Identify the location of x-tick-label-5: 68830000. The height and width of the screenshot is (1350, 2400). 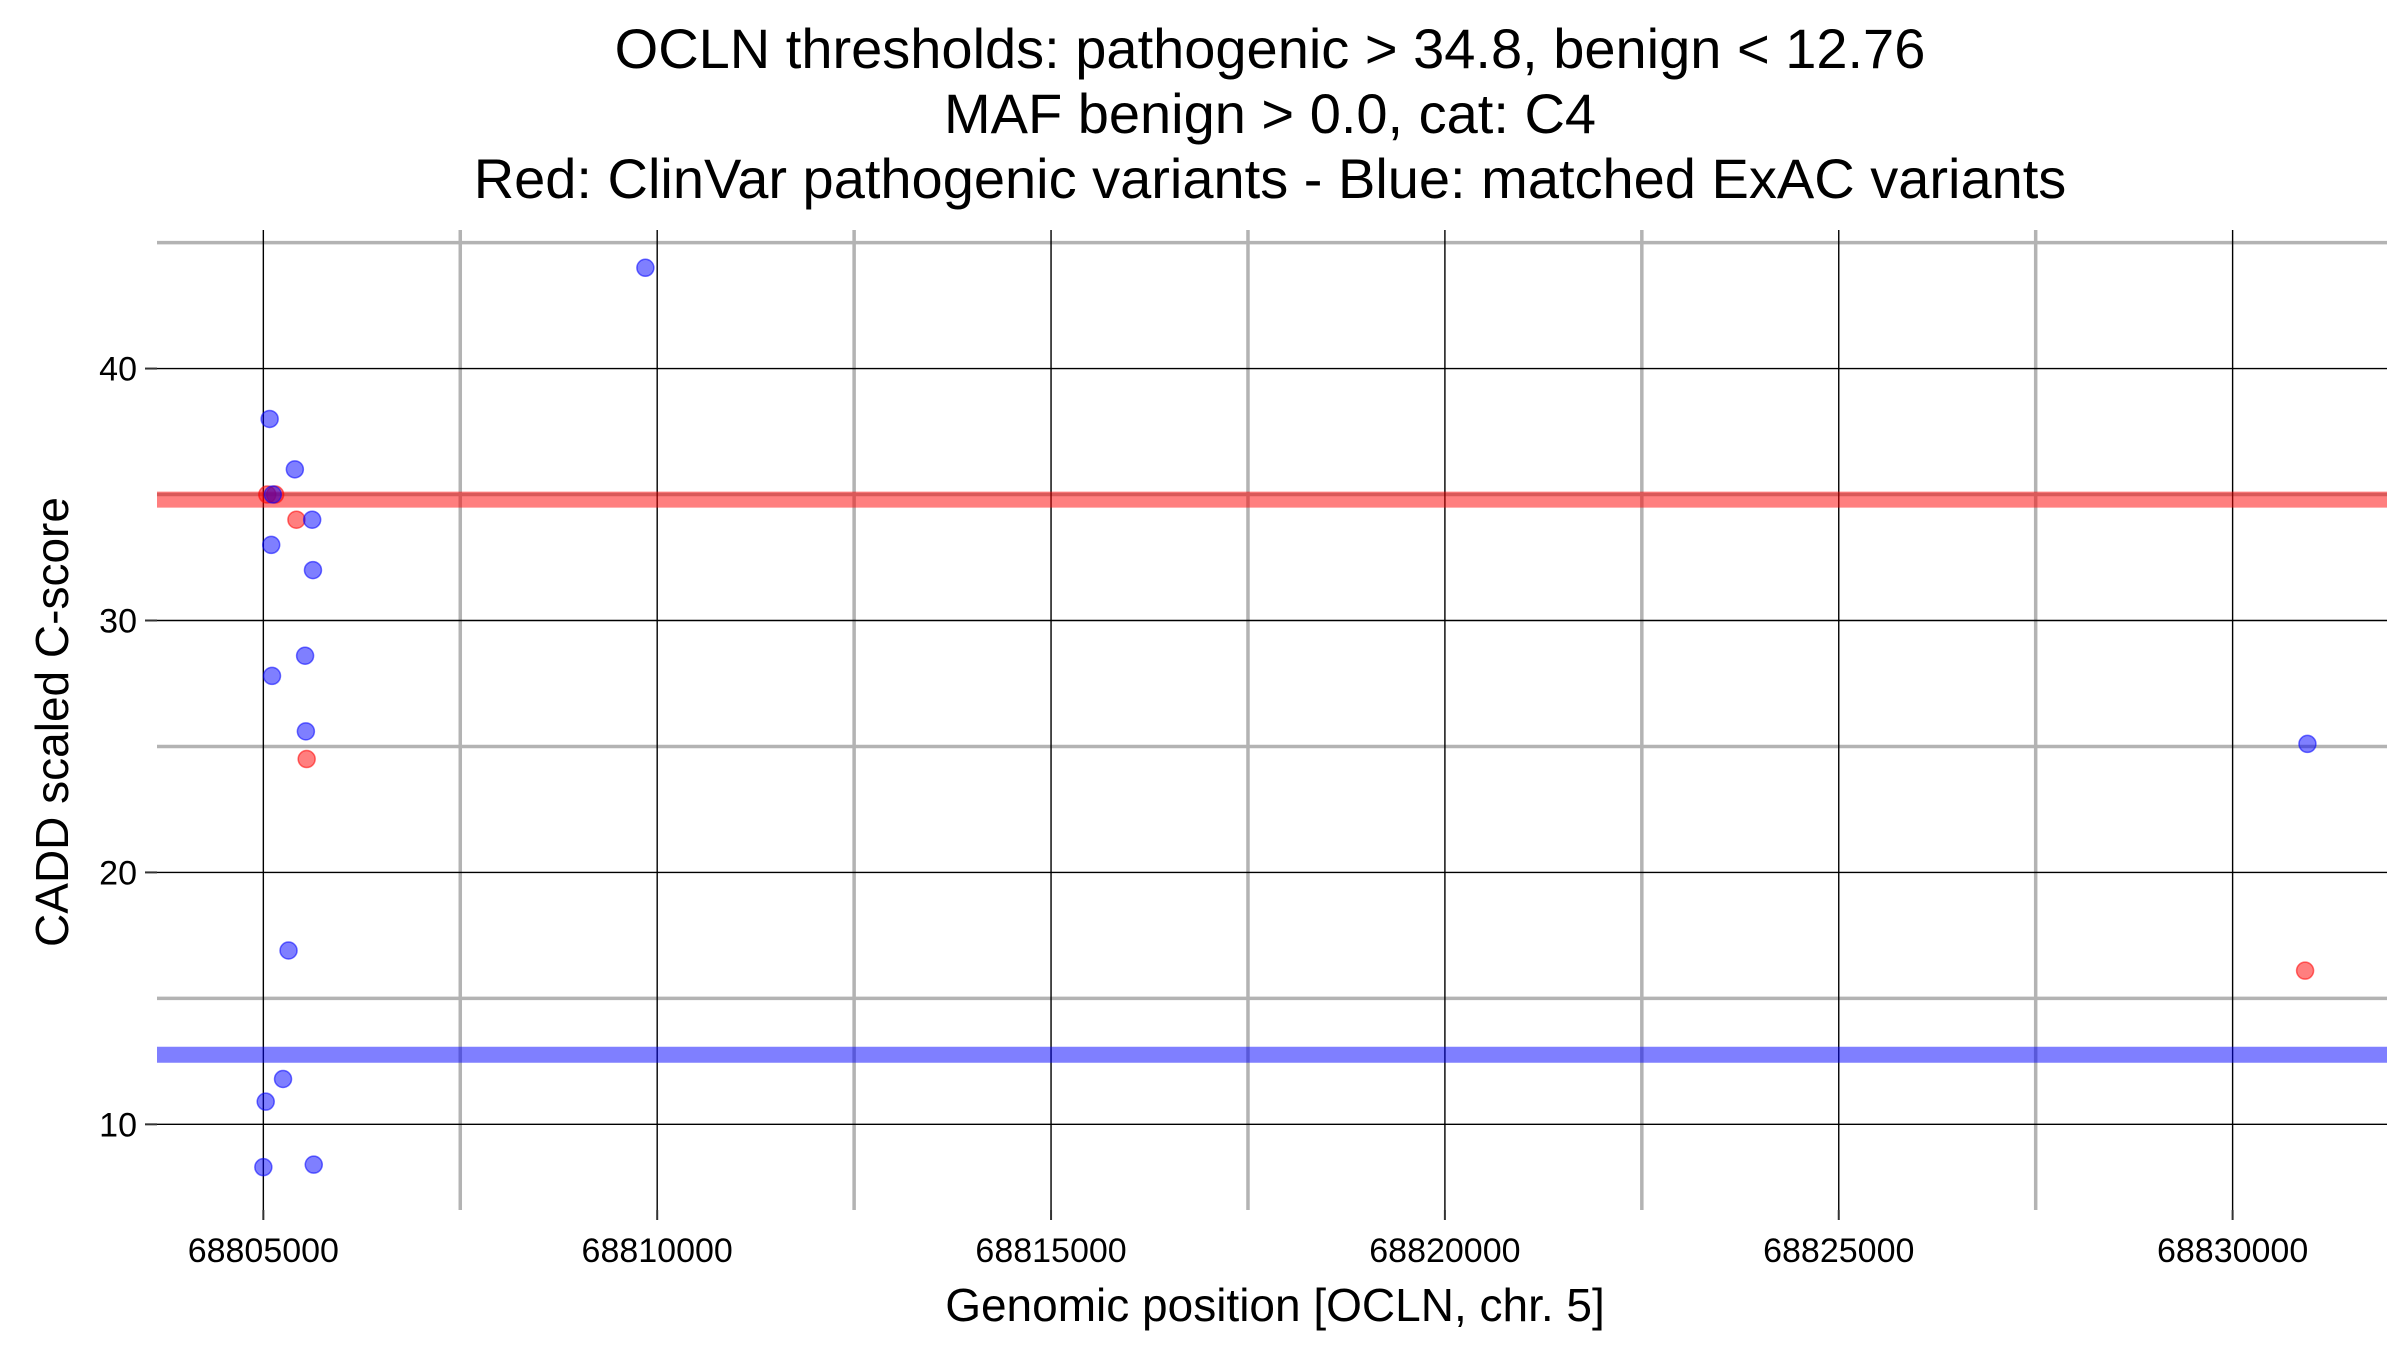
(2232, 1251).